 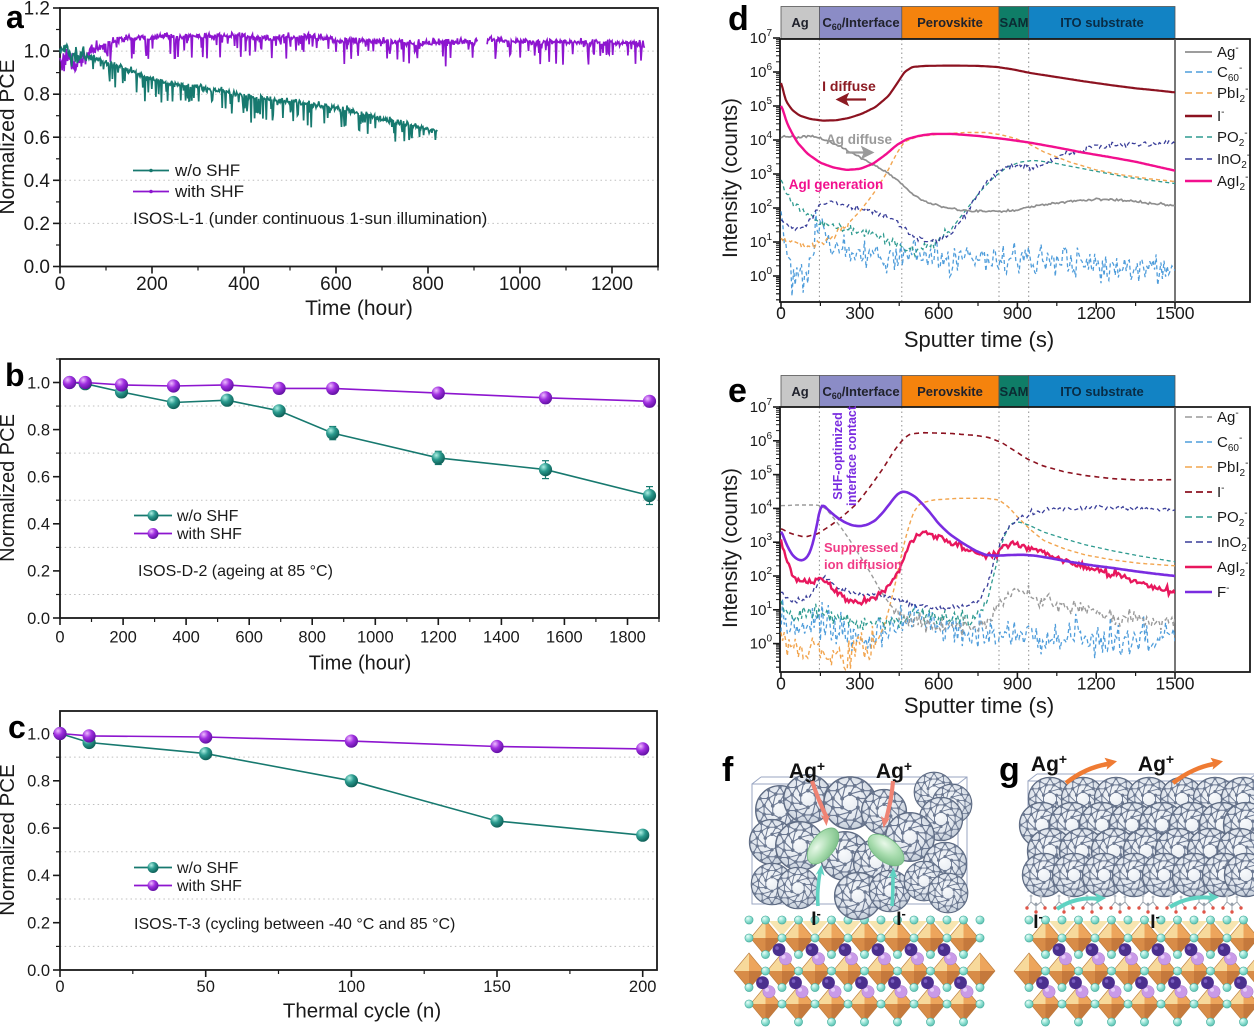 What do you see at coordinates (863, 564) in the screenshot?
I see `svg-text: ion diffusion` at bounding box center [863, 564].